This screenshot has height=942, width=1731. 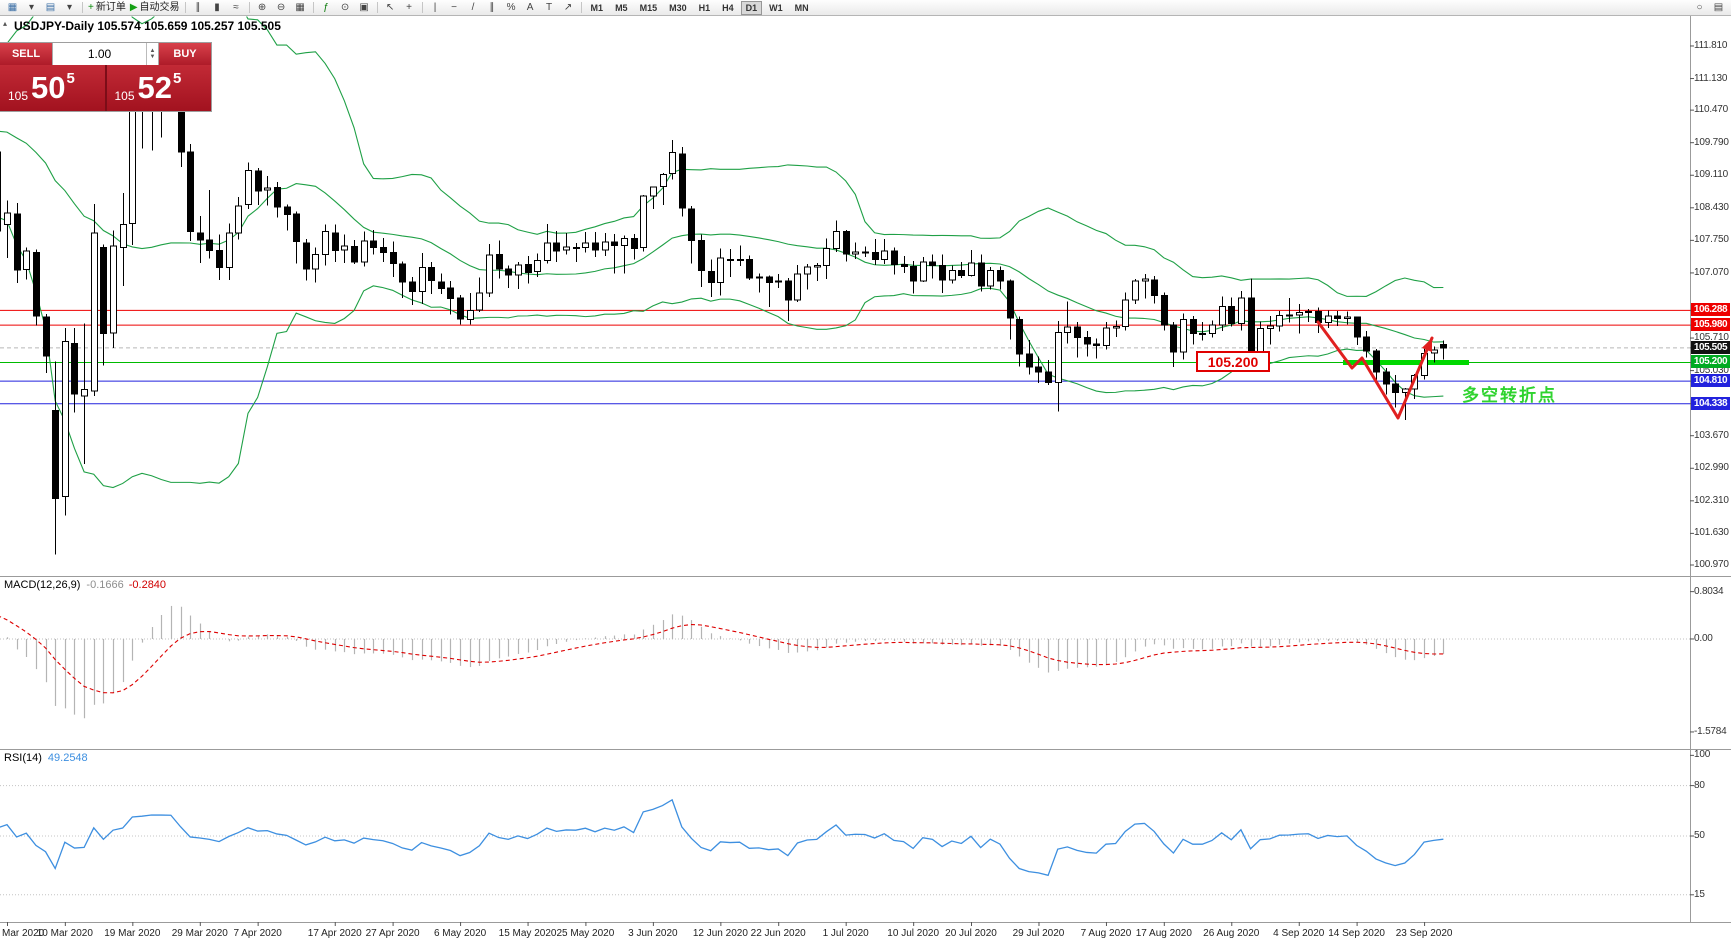 What do you see at coordinates (704, 7) in the screenshot?
I see `timeframe-h1-button: H1` at bounding box center [704, 7].